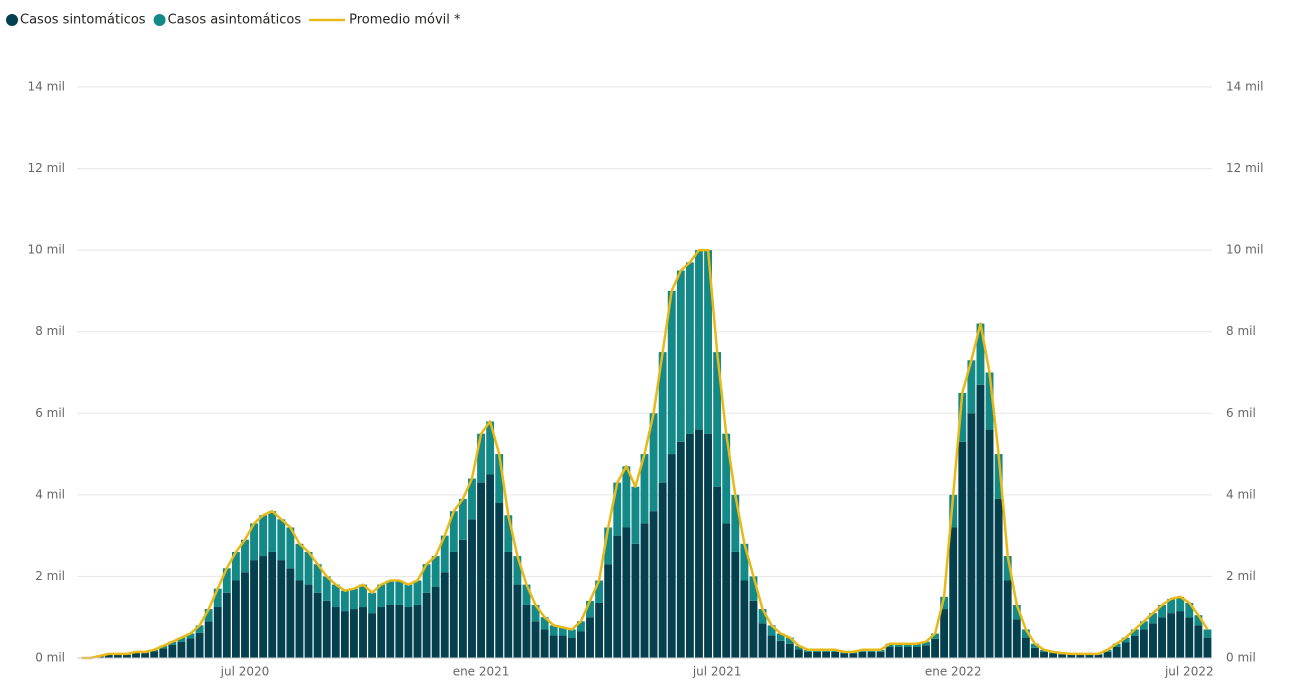  What do you see at coordinates (481, 672) in the screenshot?
I see `x-tick-label: ene 2021` at bounding box center [481, 672].